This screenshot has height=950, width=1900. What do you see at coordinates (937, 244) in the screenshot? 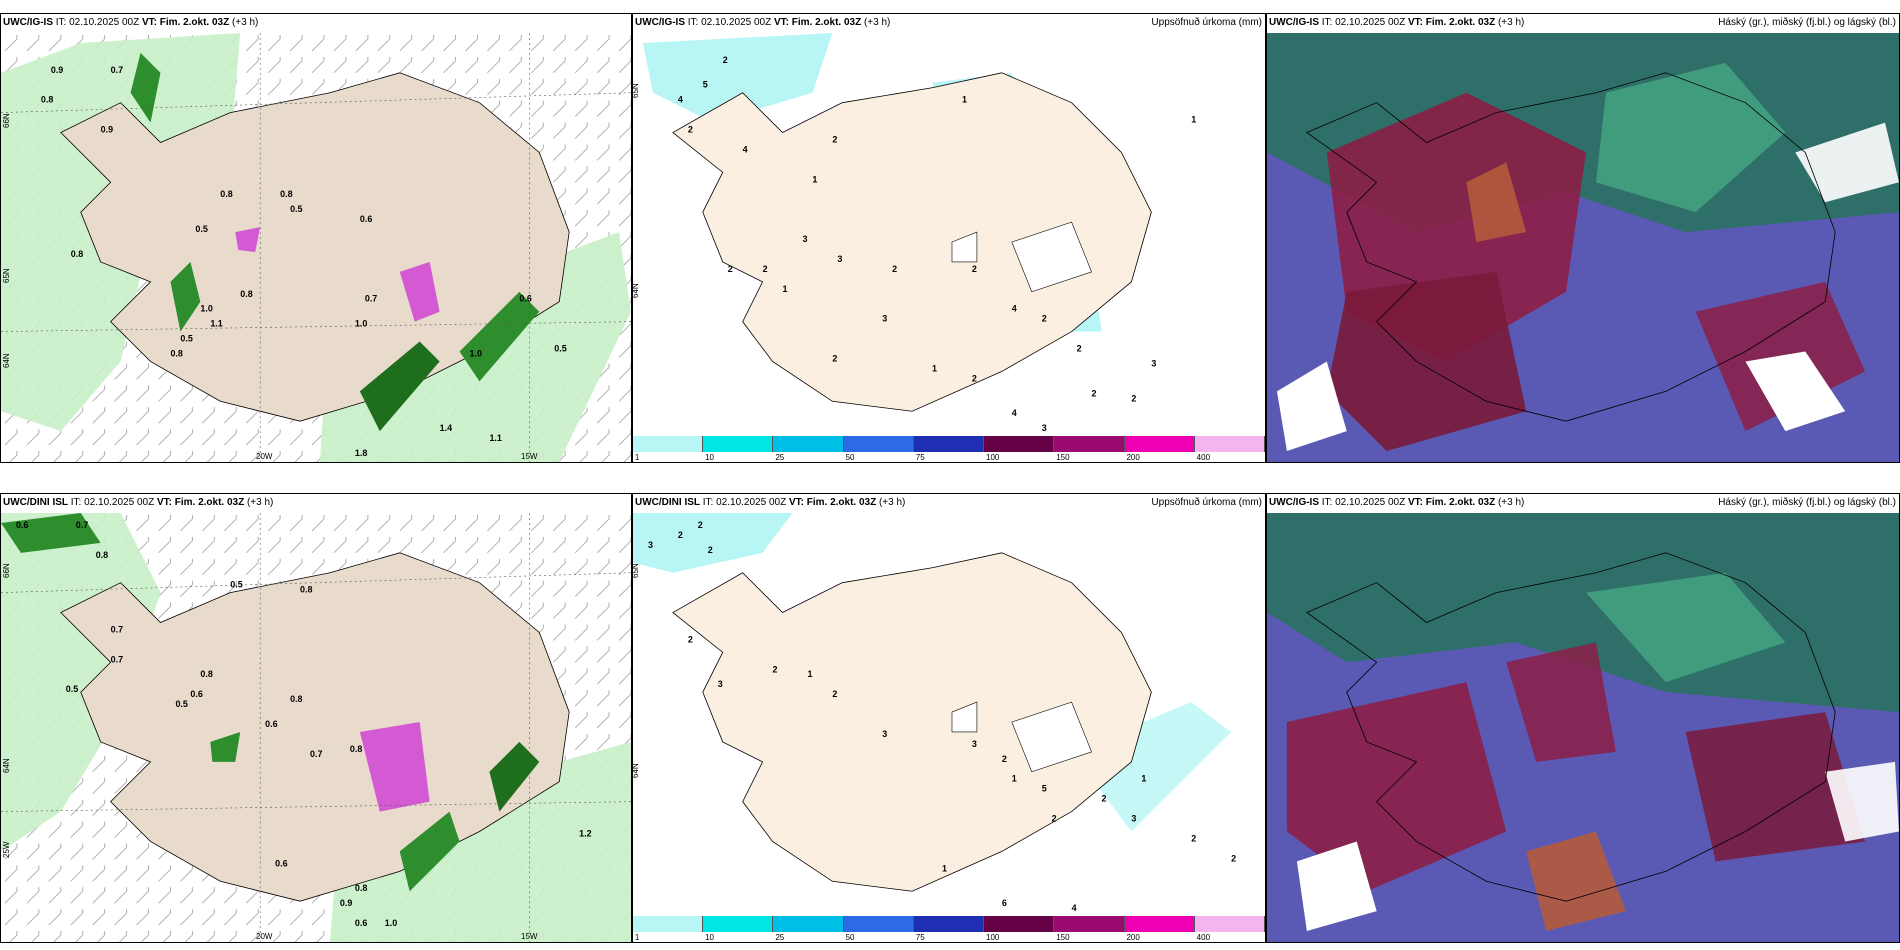
I see `accumulated-precip-values: 2 5 4 2 4 1 3 2 2 1 3 2 2 4 2 3 2 1 2 3` at bounding box center [937, 244].